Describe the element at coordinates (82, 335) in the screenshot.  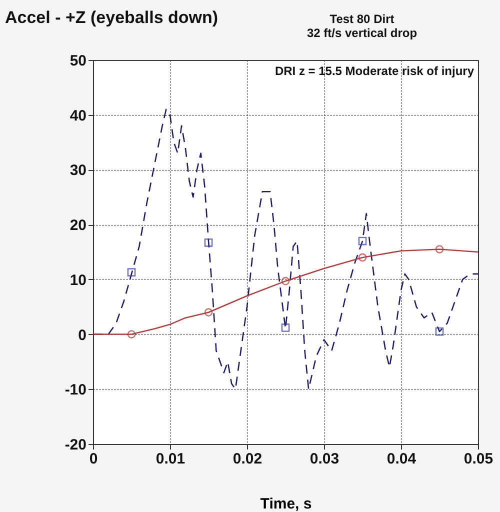
I see `y-tick-label: 0` at that location.